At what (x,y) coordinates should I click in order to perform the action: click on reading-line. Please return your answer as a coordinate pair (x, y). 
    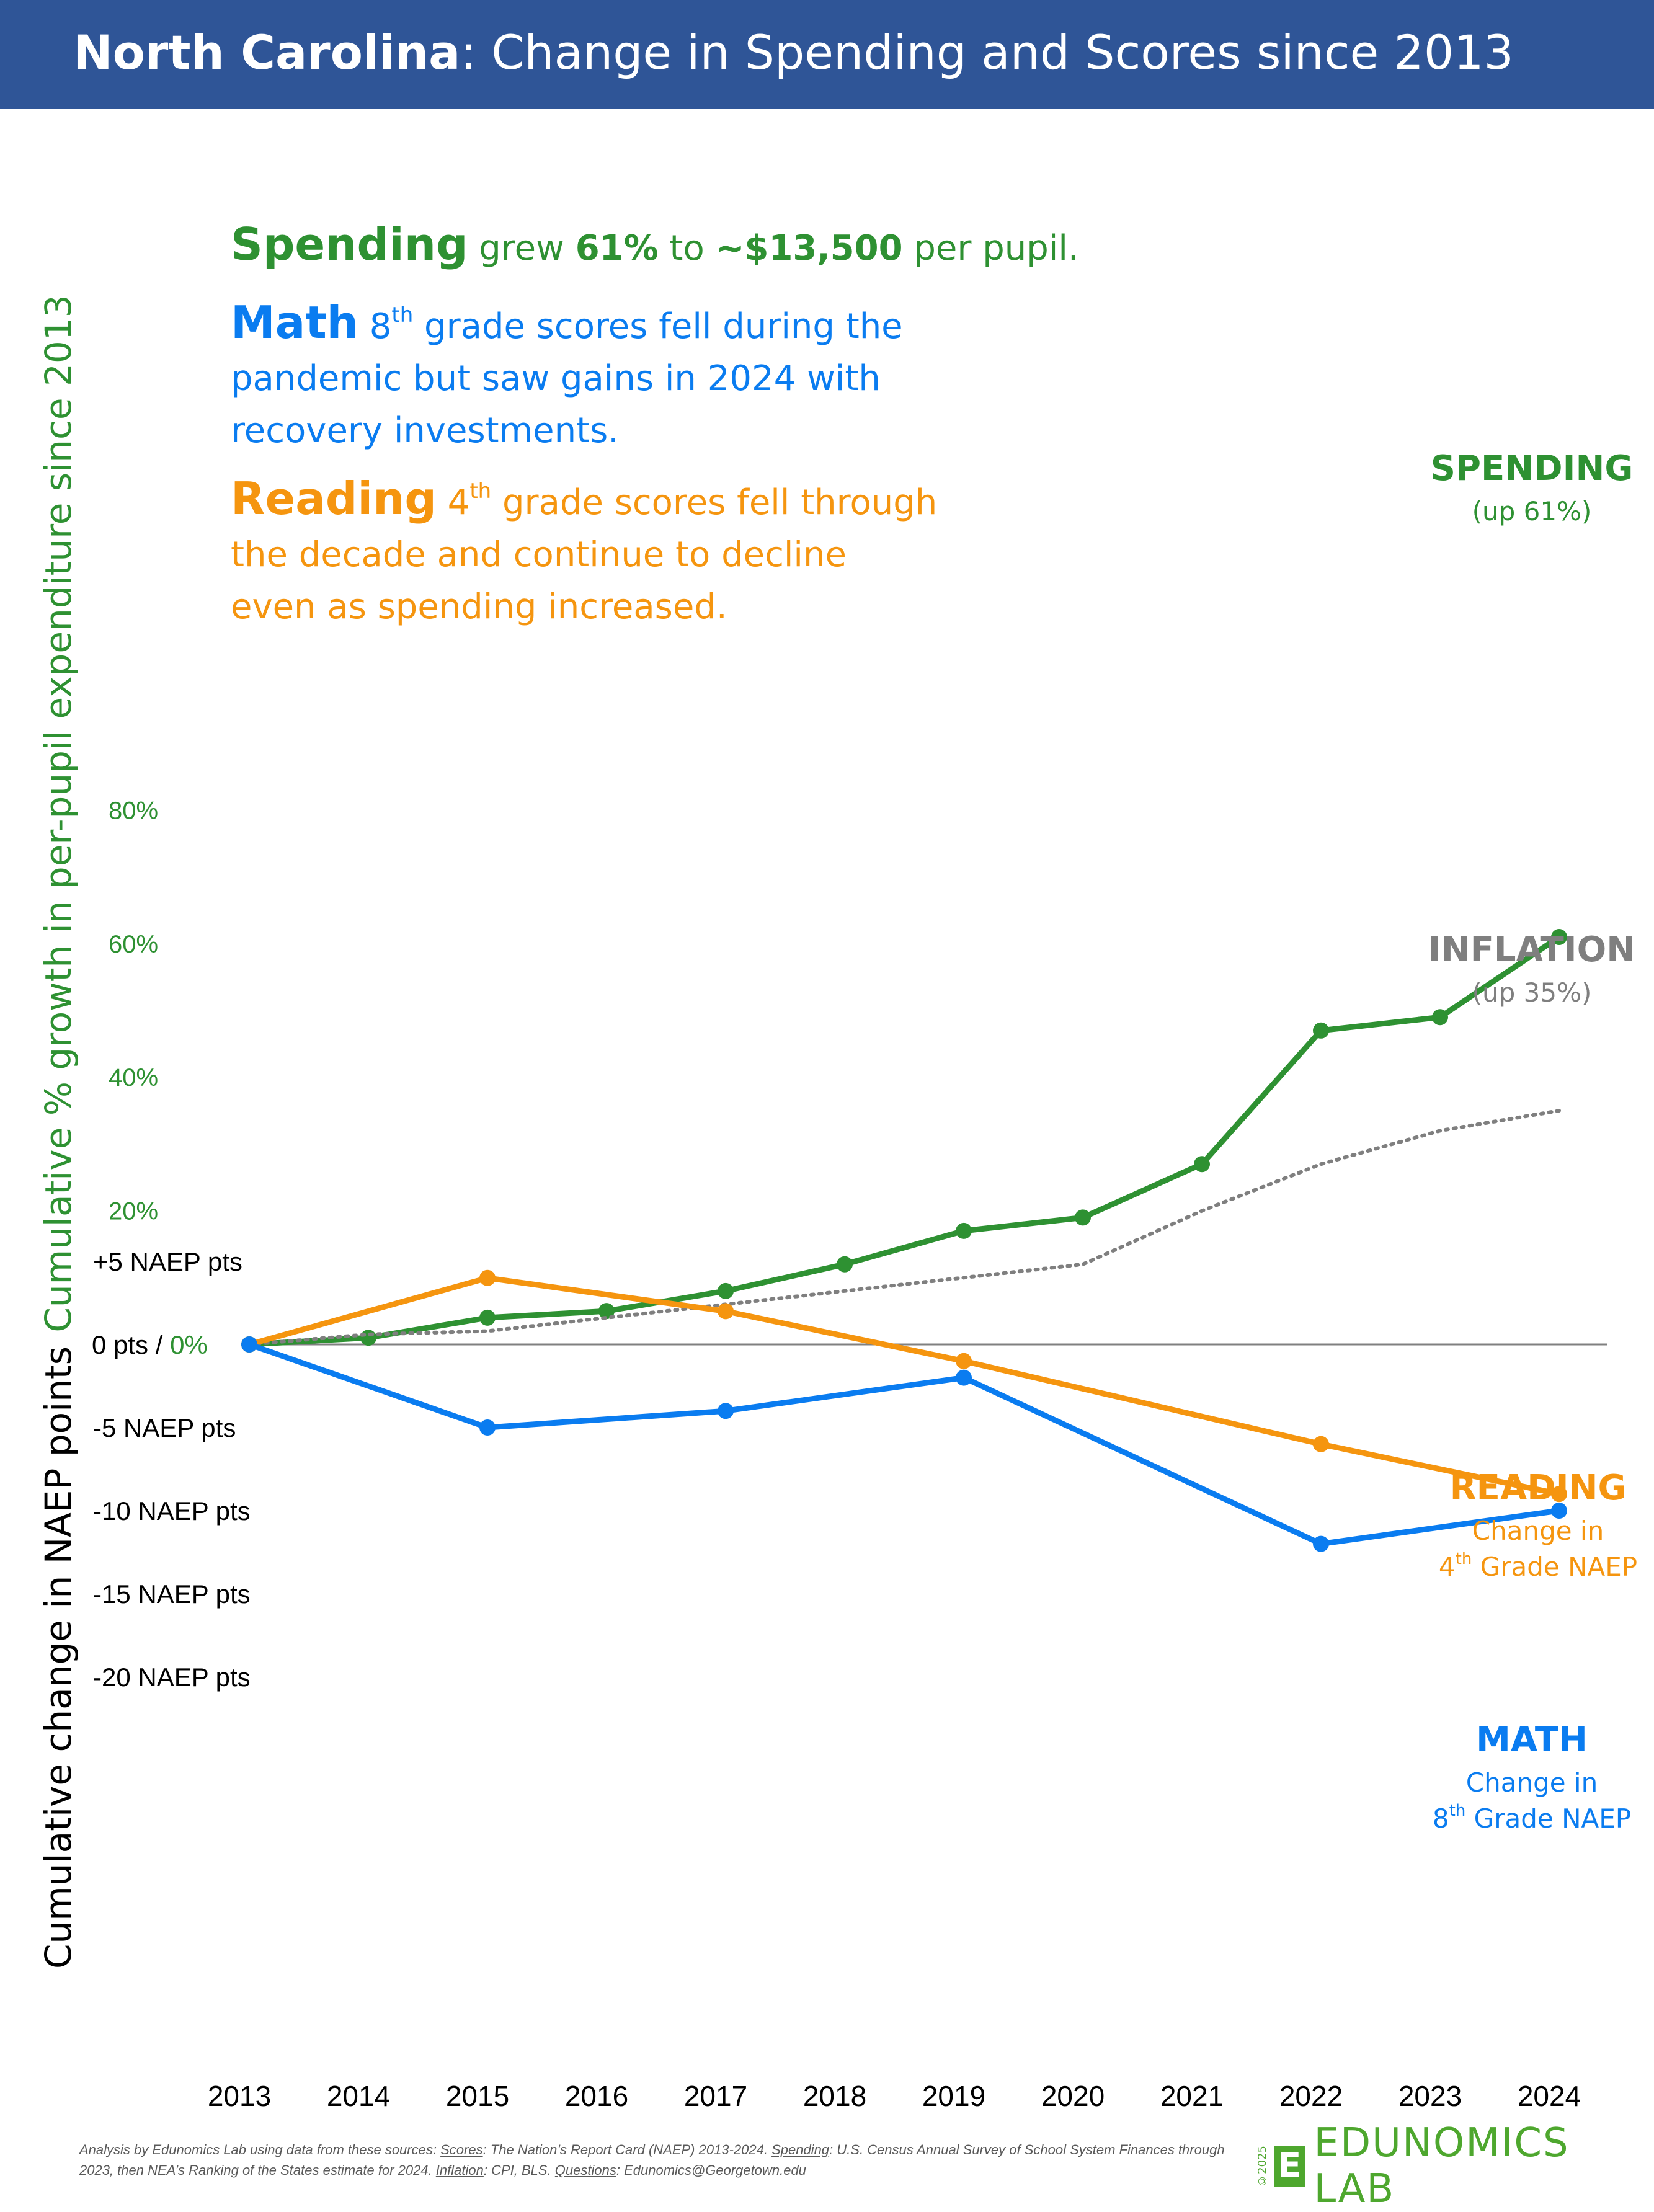
    Looking at the image, I should click on (904, 1386).